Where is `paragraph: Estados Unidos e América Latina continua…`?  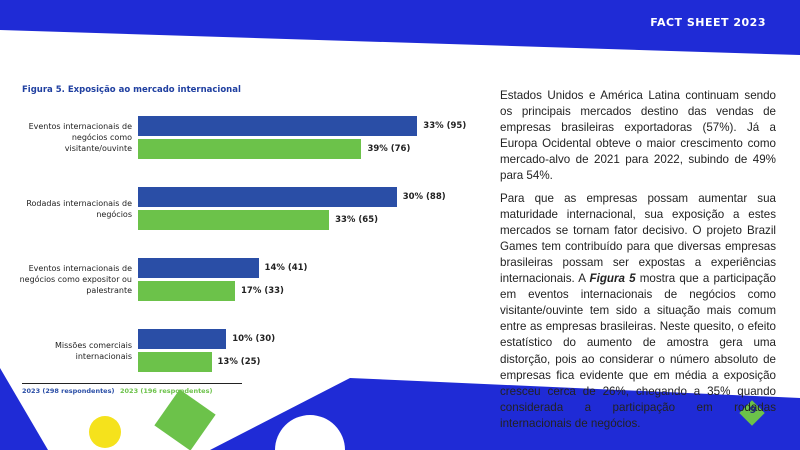 paragraph: Estados Unidos e América Latina continua… is located at coordinates (638, 136).